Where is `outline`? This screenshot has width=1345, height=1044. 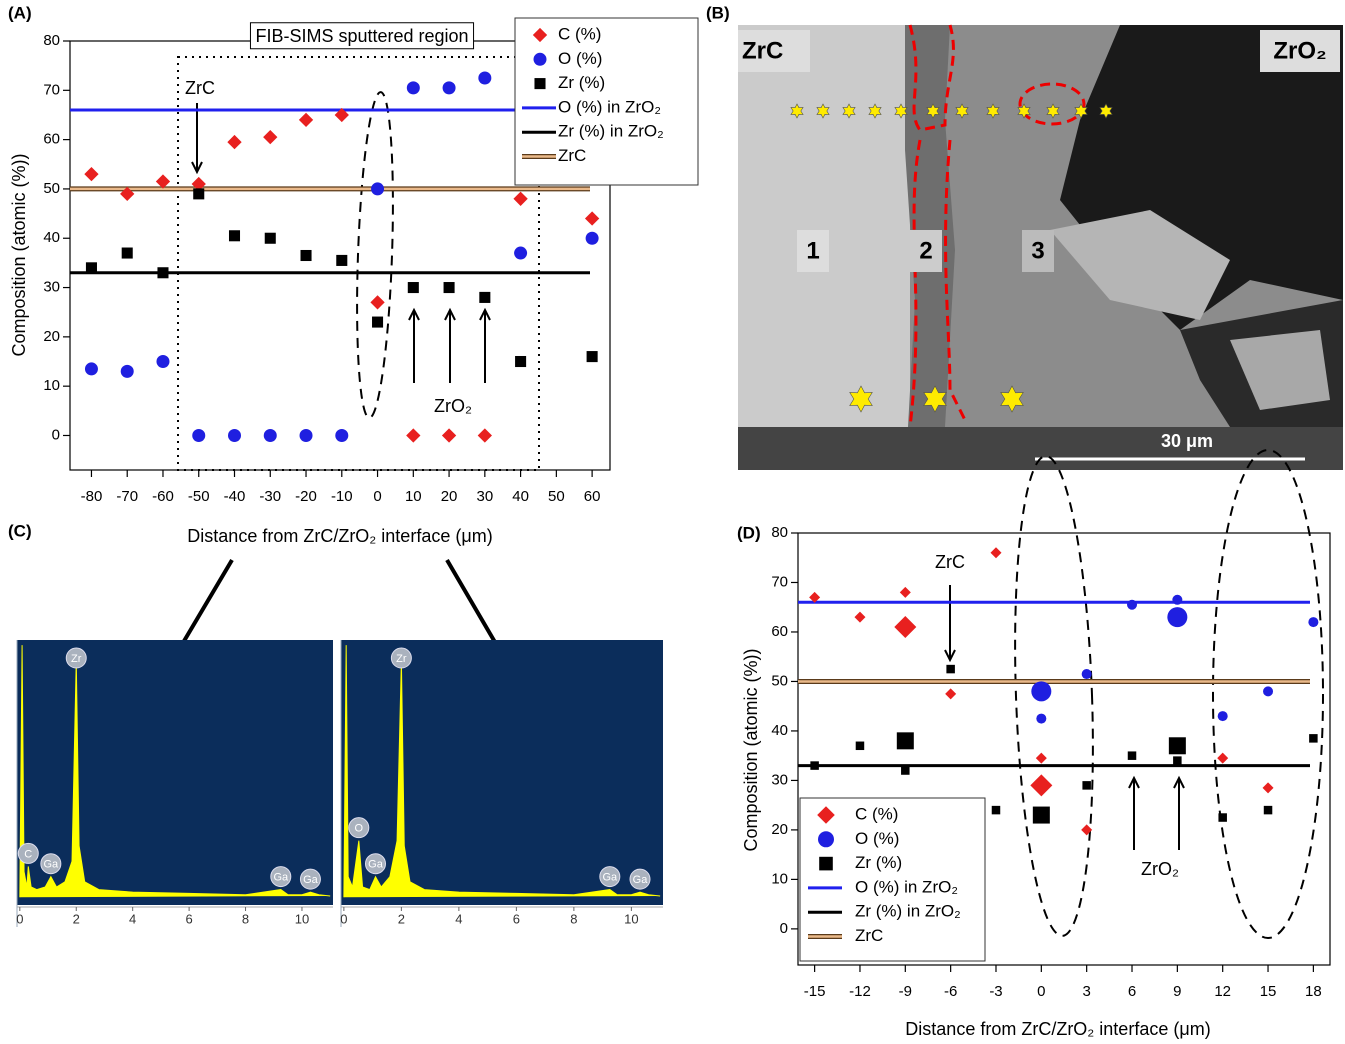
outline is located at coordinates (937, 283).